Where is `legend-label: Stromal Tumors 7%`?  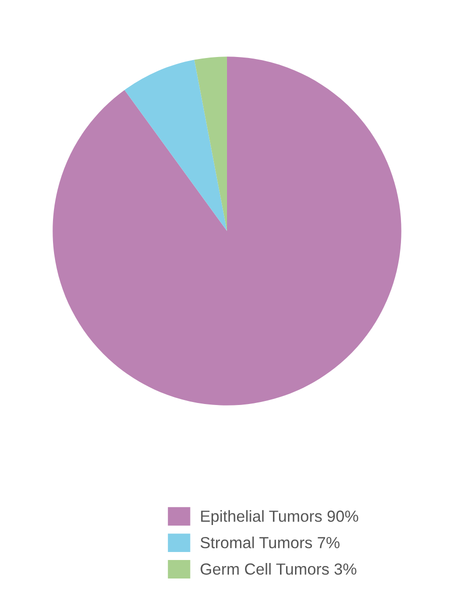
legend-label: Stromal Tumors 7% is located at coordinates (270, 542).